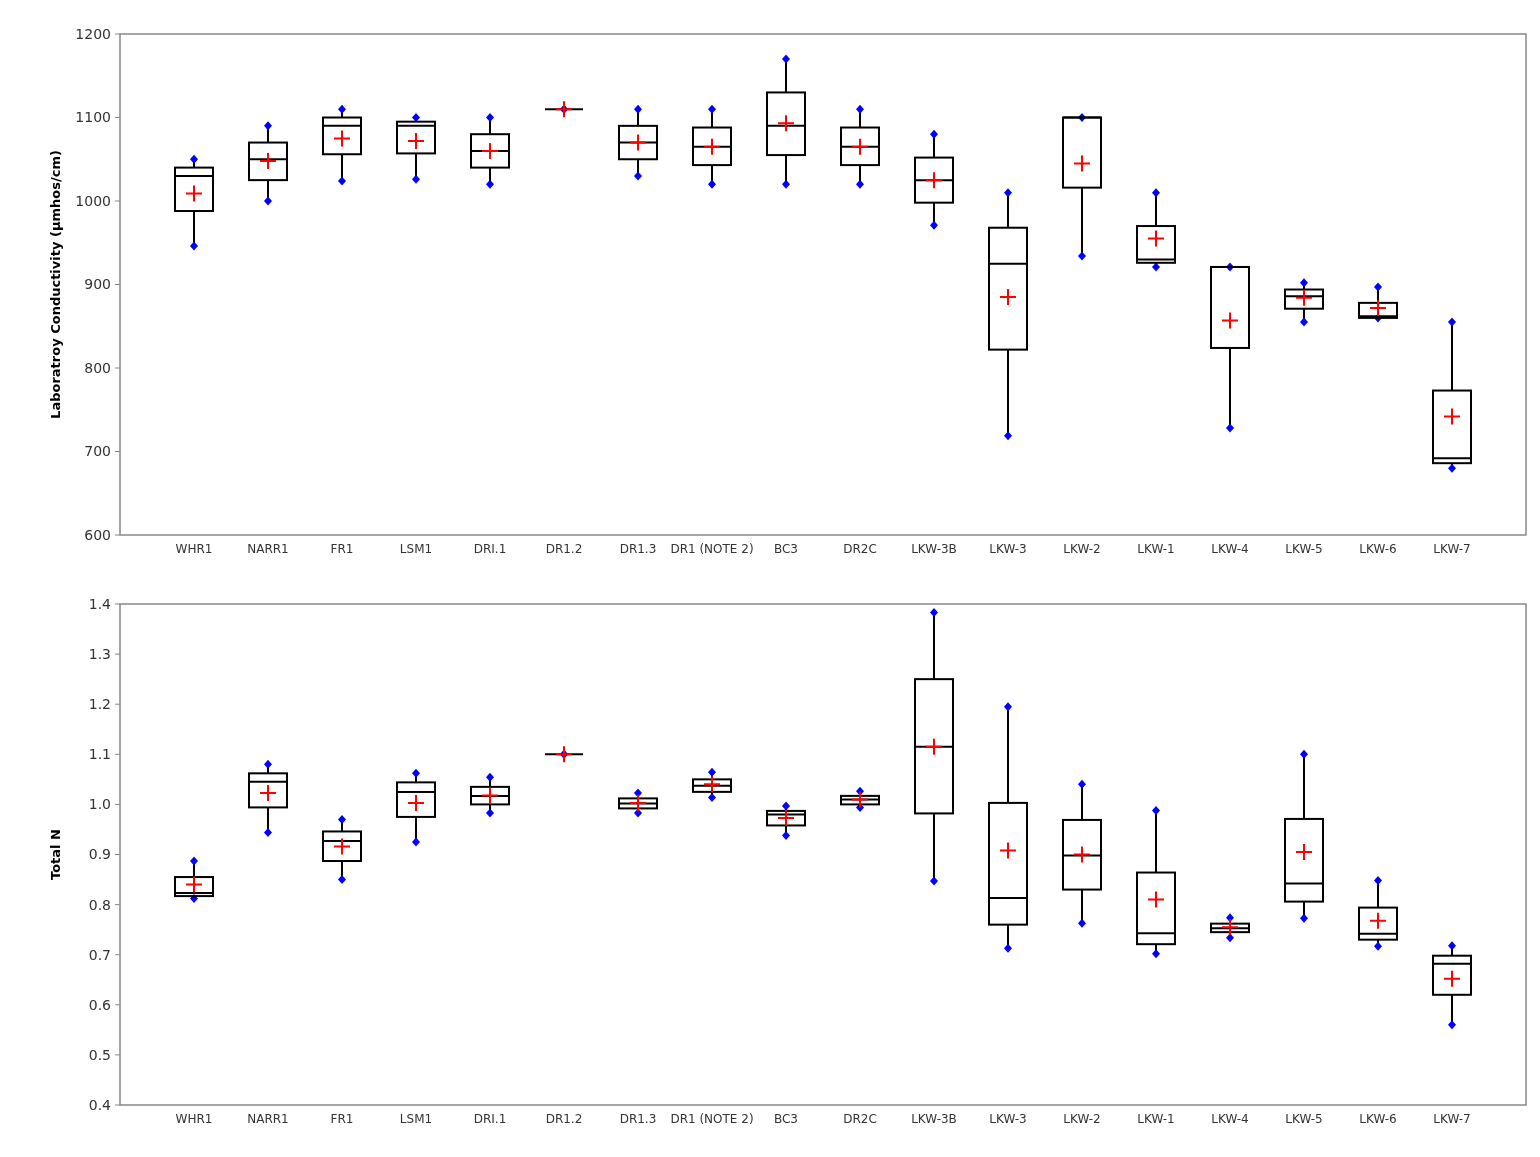  Describe the element at coordinates (55, 854) in the screenshot. I see `y-axis-title: Total N` at that location.